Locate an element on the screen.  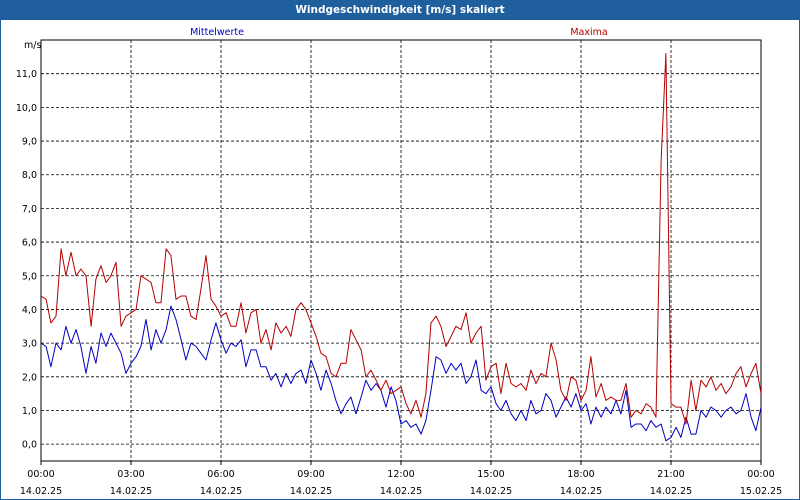
x-tick-time-label: 18:00 is located at coordinates (580, 474).